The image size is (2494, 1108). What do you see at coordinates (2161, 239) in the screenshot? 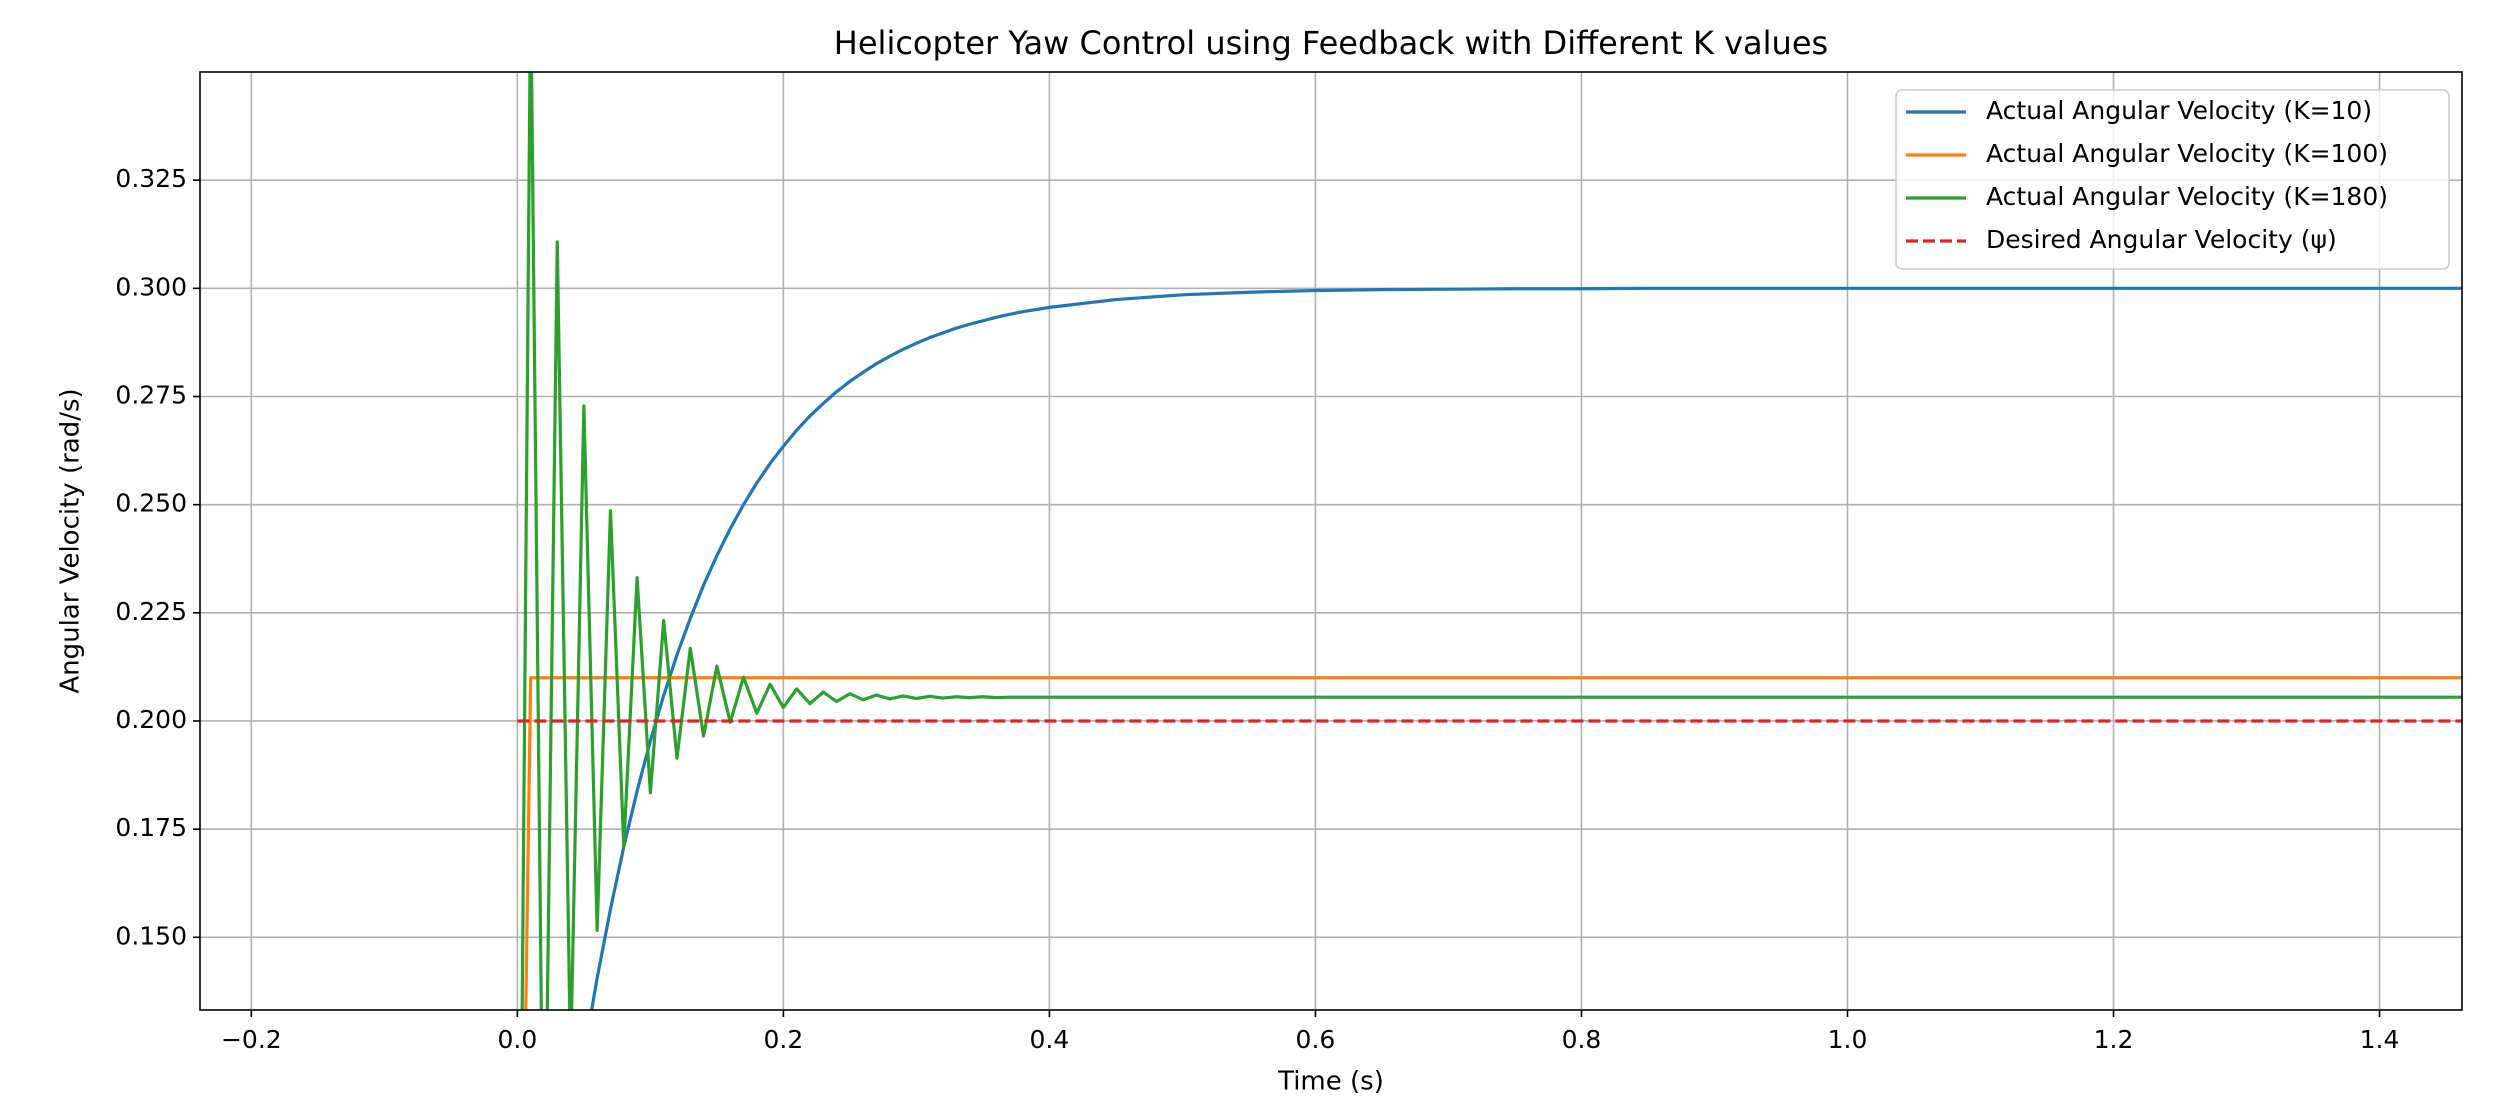
I see `legend-label: Desired Angular Velocity (ψ)` at bounding box center [2161, 239].